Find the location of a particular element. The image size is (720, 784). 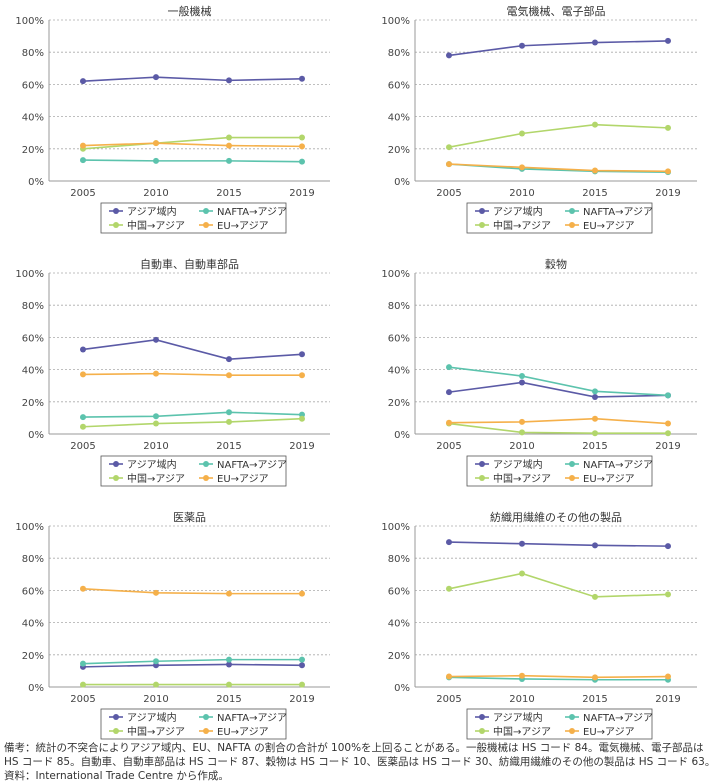

x-tick-label: 2010 is located at coordinates (521, 193).